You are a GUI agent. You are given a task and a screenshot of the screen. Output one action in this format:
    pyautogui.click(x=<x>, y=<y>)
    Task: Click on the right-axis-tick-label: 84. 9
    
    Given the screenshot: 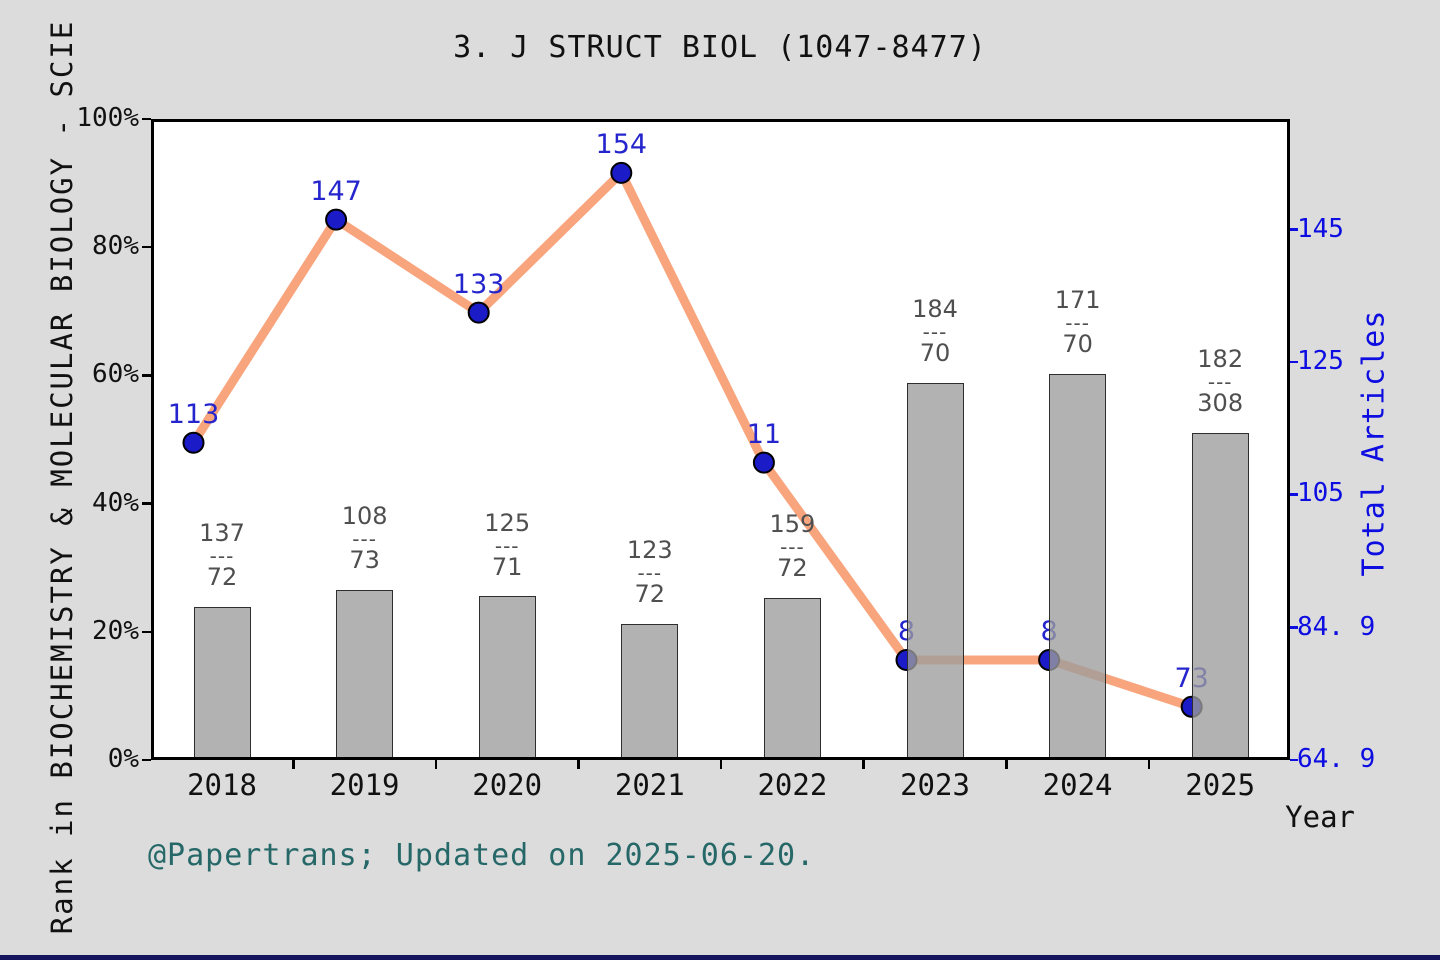 What is the action you would take?
    pyautogui.click(x=1336, y=626)
    